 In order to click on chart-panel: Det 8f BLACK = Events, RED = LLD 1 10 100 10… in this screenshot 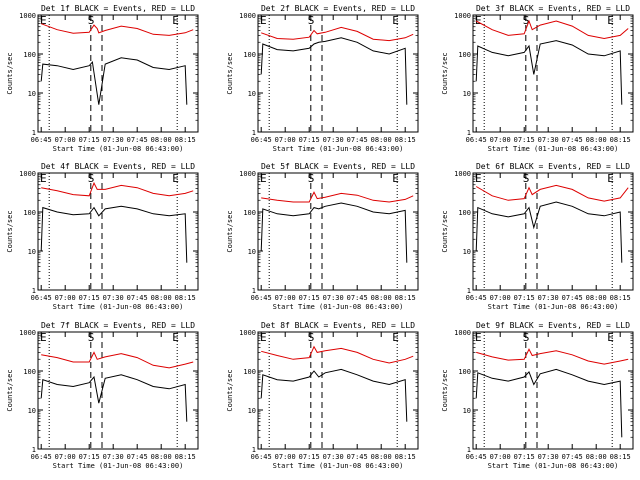, I will do `click(322, 395)`.